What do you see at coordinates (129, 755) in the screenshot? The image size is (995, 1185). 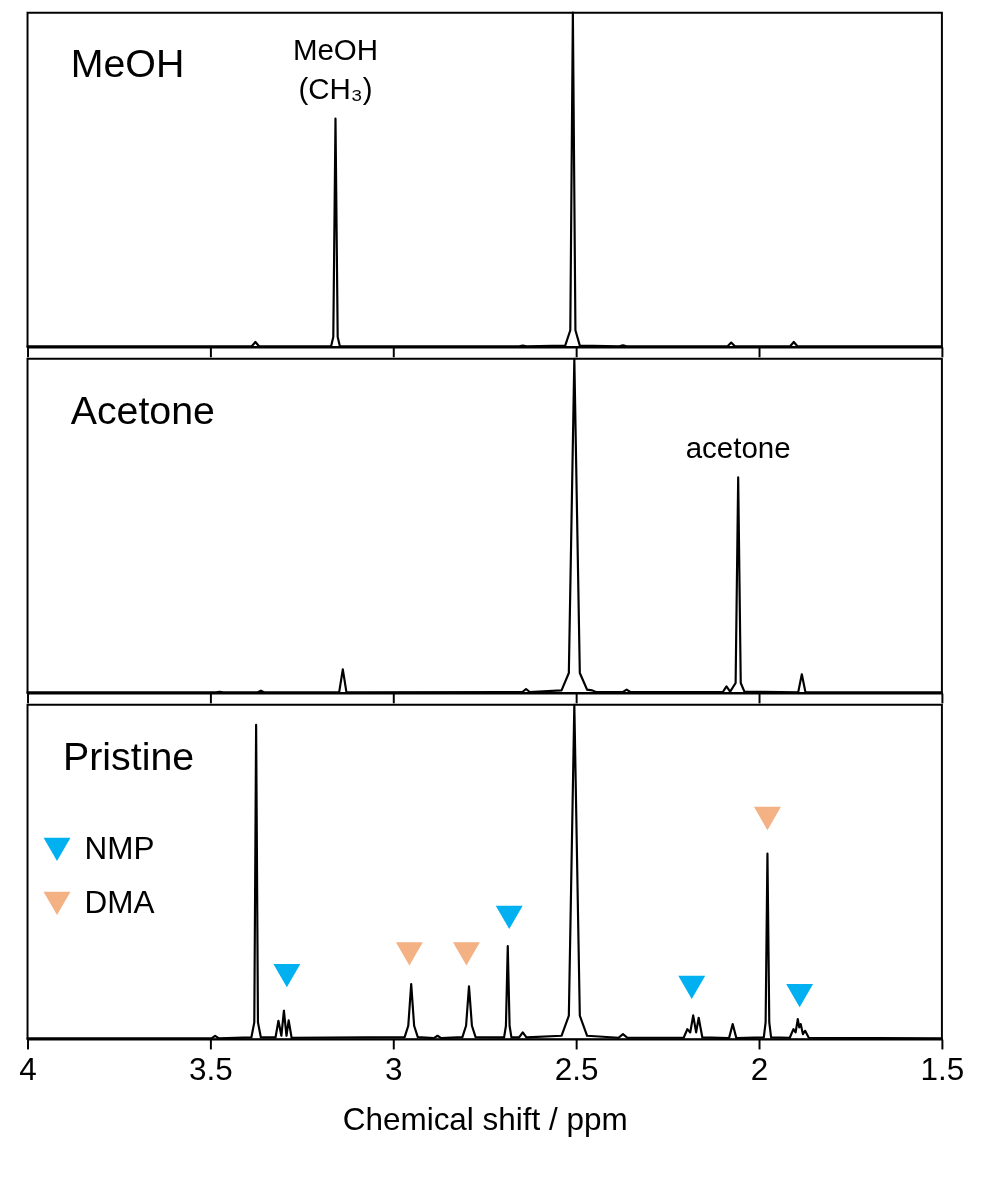 I see `text: Pristine` at bounding box center [129, 755].